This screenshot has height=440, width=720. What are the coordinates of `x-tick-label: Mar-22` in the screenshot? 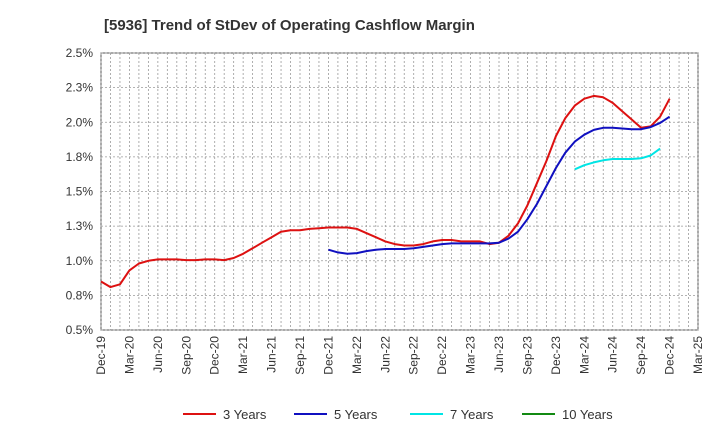 It's located at (357, 355).